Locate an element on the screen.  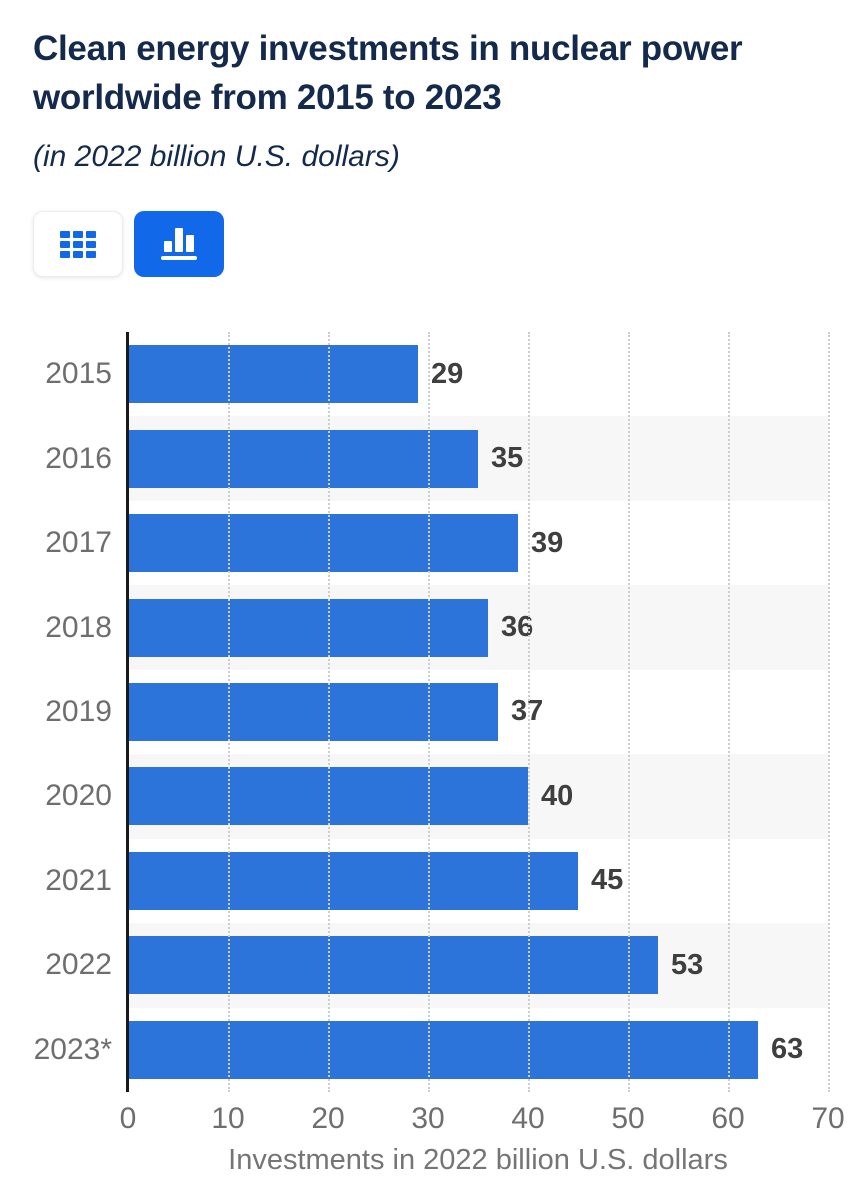
bar-row: 2018 36 is located at coordinates (433, 627).